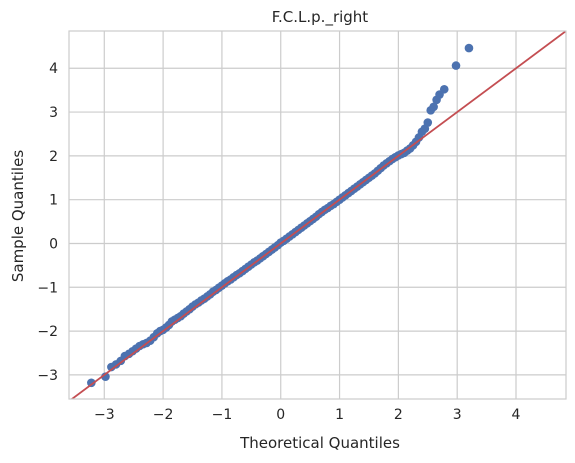 The height and width of the screenshot is (463, 575). What do you see at coordinates (320, 17) in the screenshot?
I see `chart-title: F.C.L.p._right` at bounding box center [320, 17].